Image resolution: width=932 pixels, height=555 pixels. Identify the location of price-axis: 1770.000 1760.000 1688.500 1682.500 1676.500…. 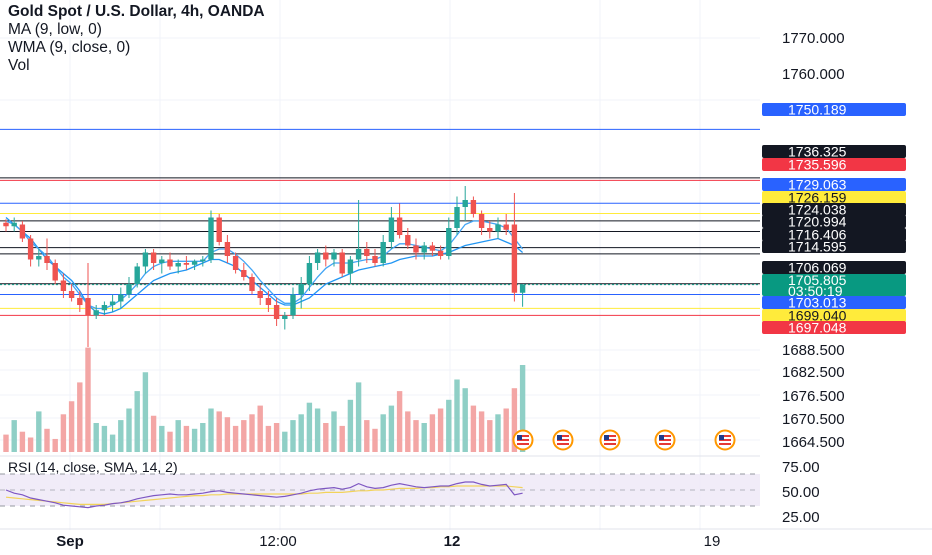
(834, 278).